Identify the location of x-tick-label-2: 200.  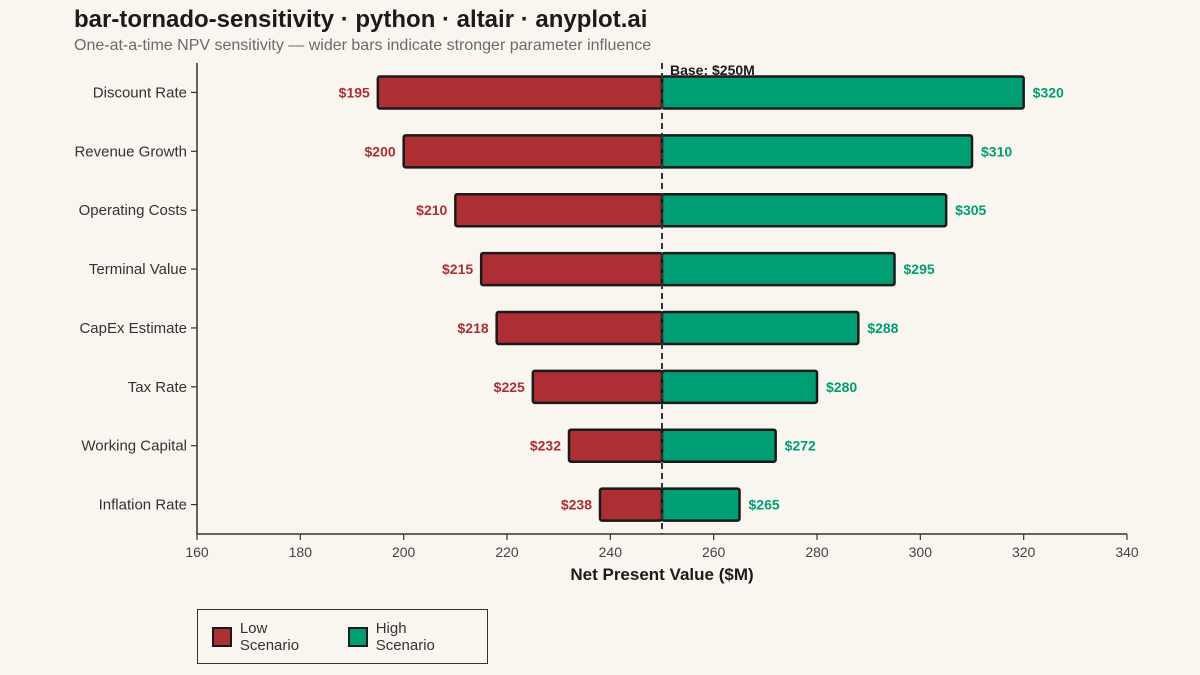
(404, 552).